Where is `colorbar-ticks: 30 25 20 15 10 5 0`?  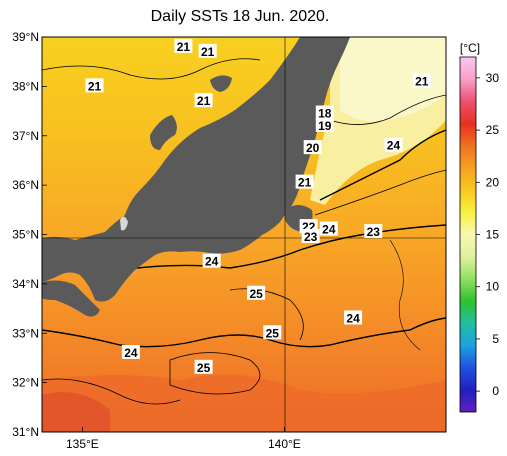 colorbar-ticks: 30 25 20 15 10 5 0 is located at coordinates (487, 234).